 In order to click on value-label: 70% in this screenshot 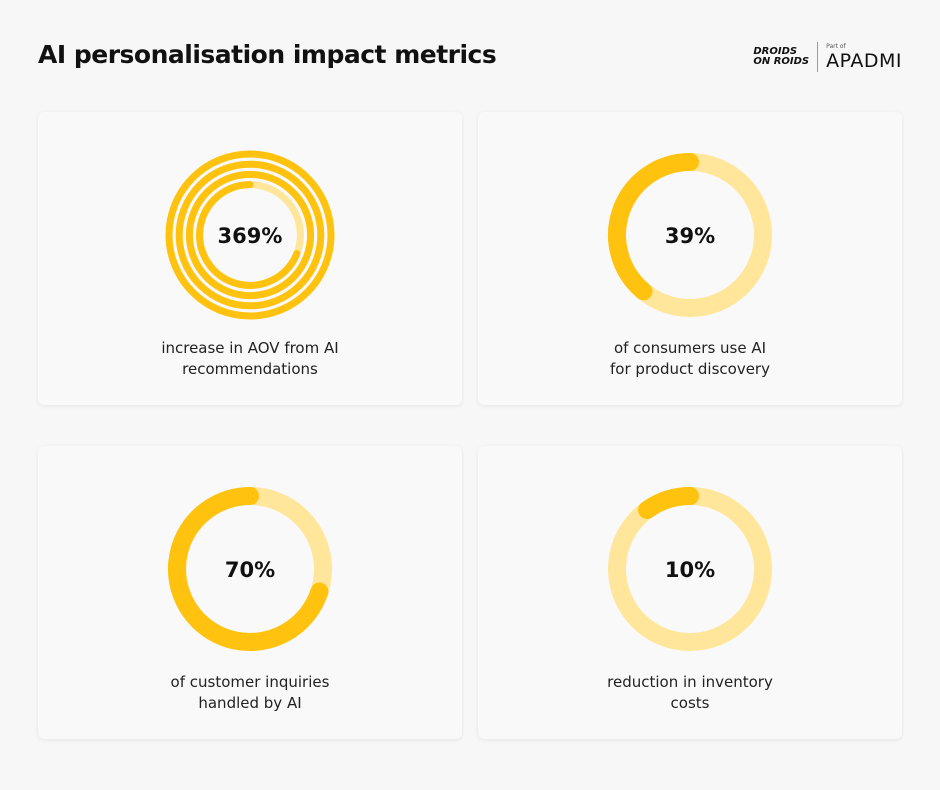, I will do `click(250, 570)`.